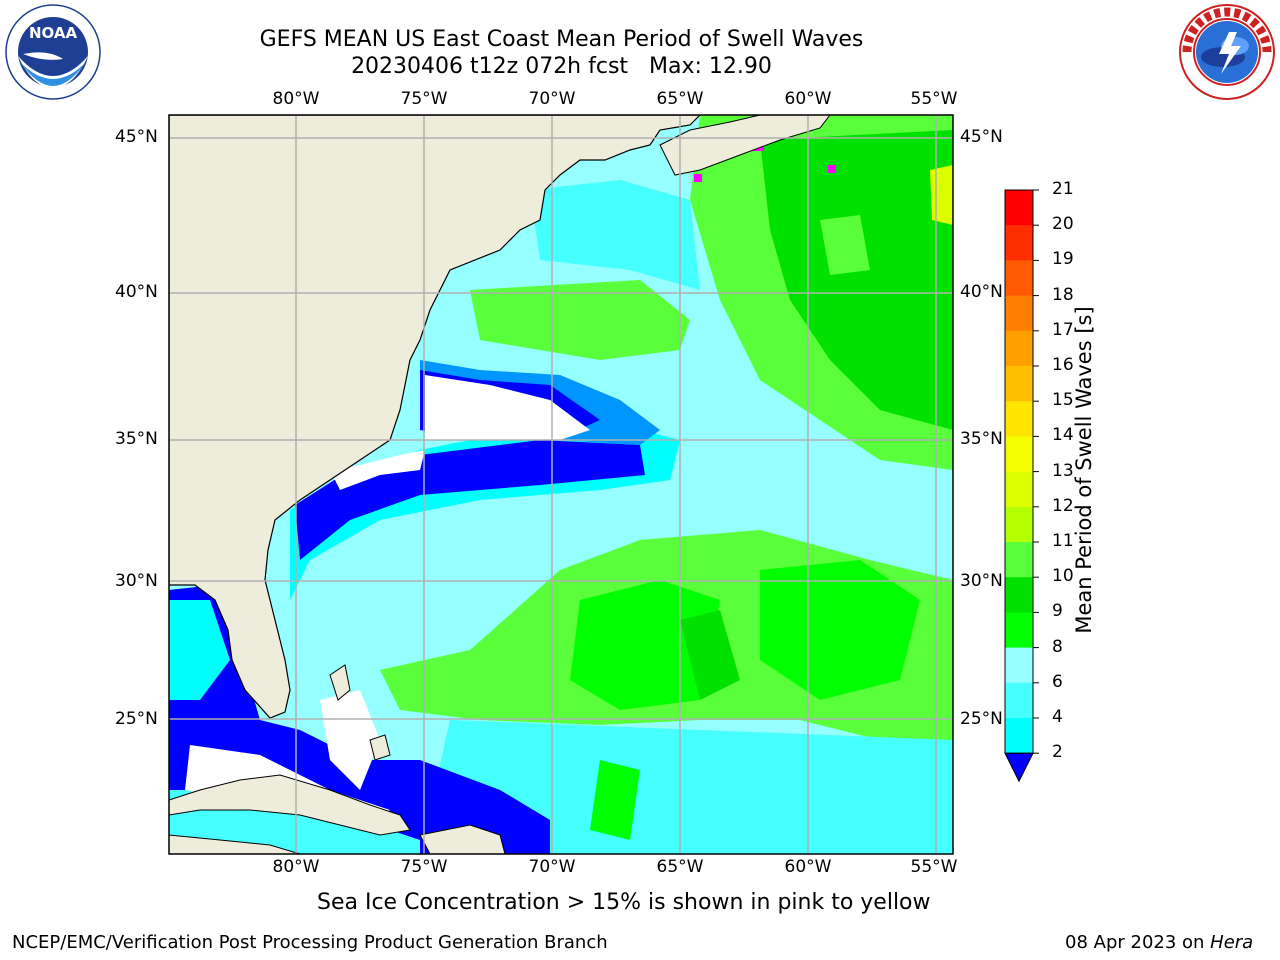 The height and width of the screenshot is (960, 1280). I want to click on colorbar-tick-label: 20, so click(1063, 224).